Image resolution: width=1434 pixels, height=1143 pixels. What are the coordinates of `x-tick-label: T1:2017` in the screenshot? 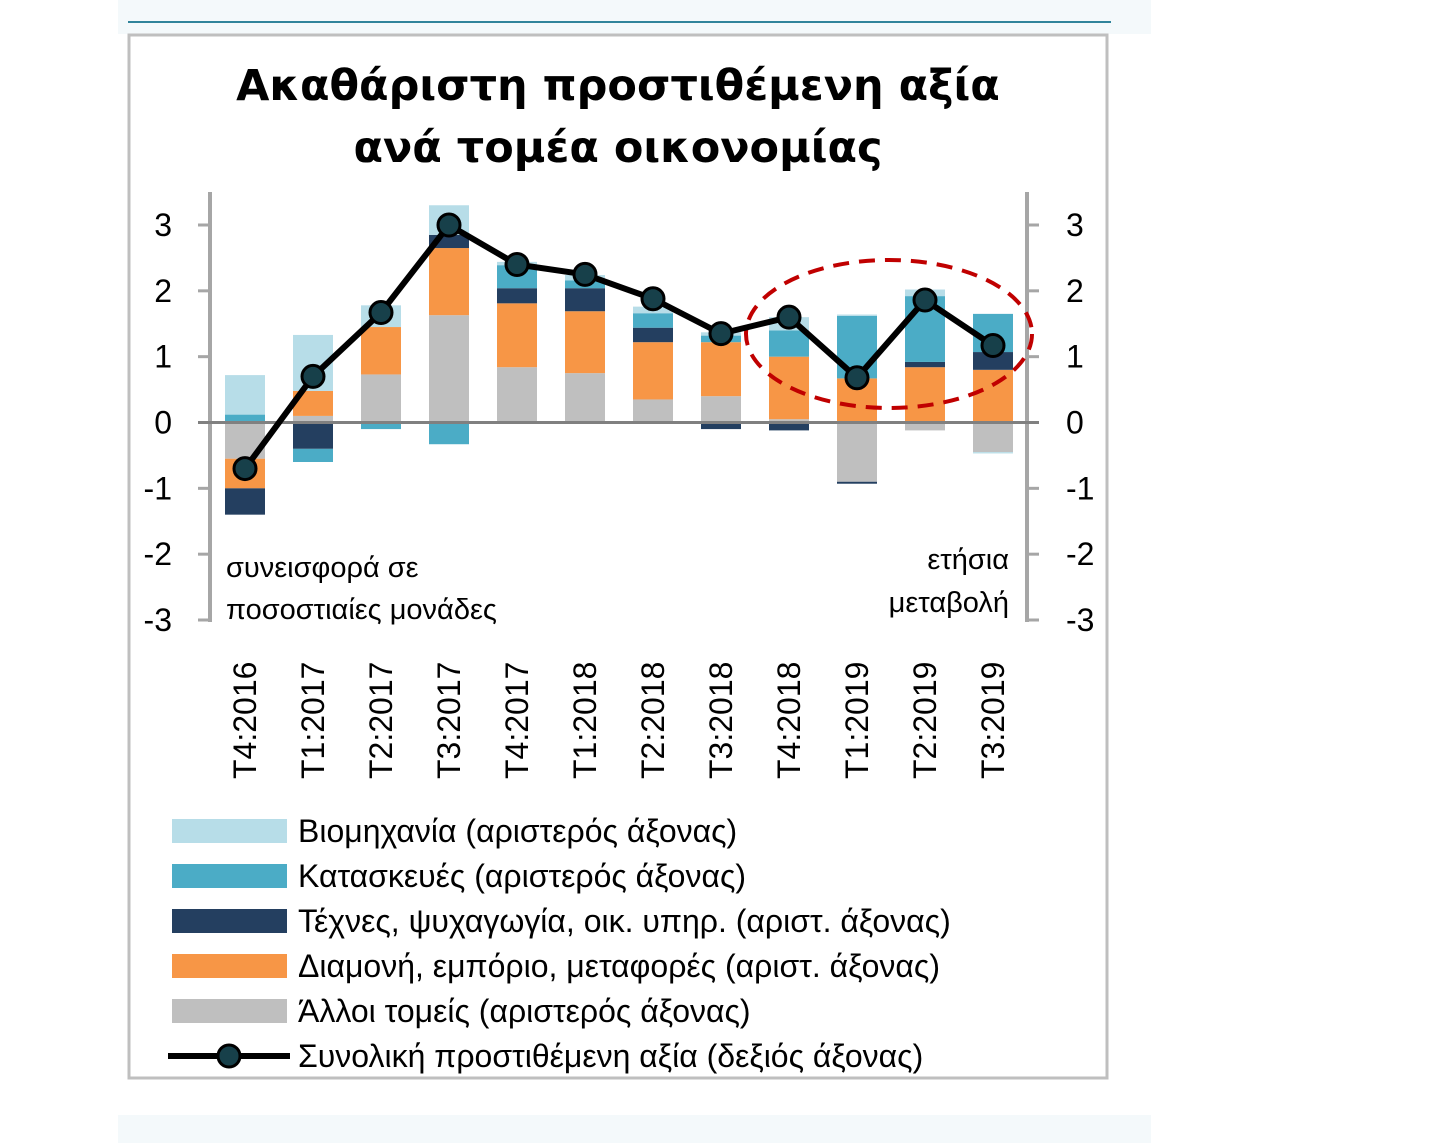 It's located at (313, 720).